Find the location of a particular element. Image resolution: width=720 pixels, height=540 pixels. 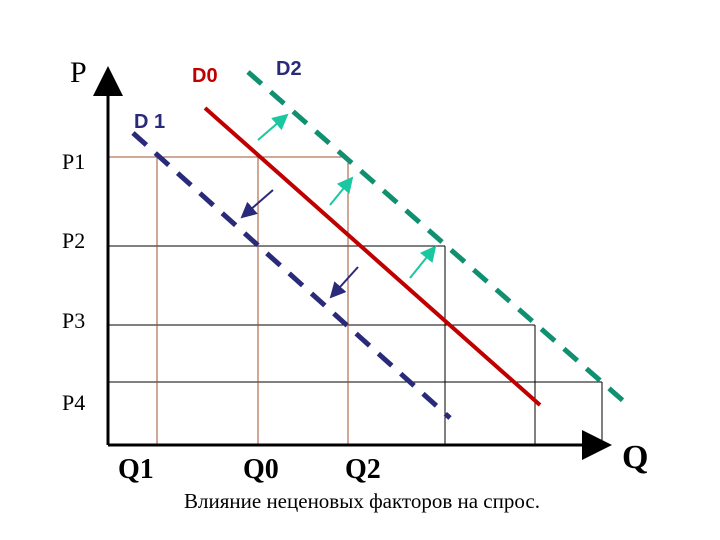

quantity-label: Q0 is located at coordinates (261, 469).